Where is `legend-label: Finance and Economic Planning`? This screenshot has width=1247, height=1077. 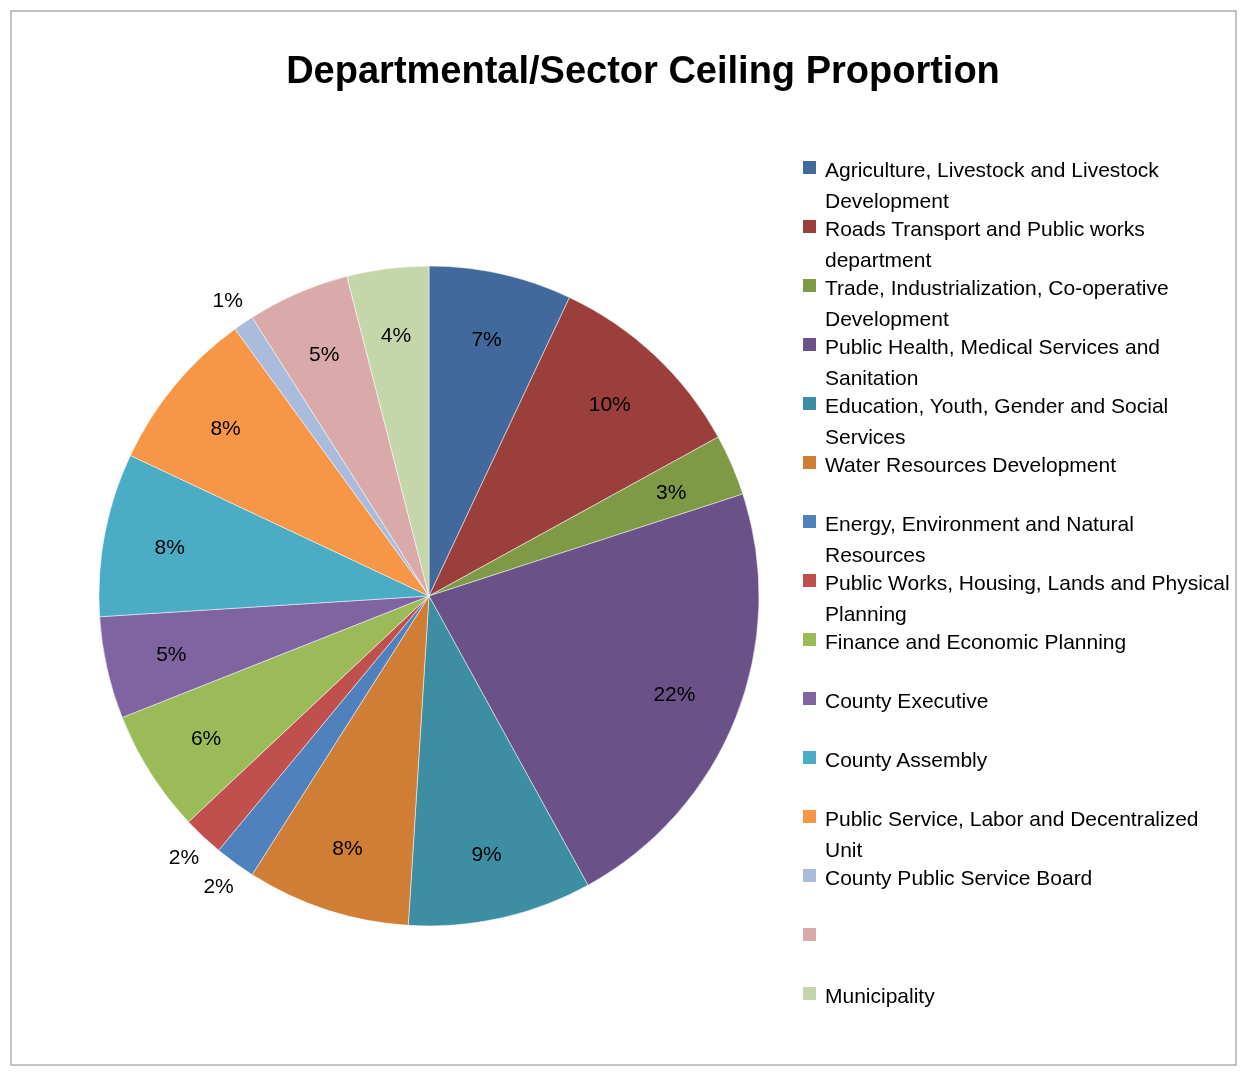
legend-label: Finance and Economic Planning is located at coordinates (976, 641).